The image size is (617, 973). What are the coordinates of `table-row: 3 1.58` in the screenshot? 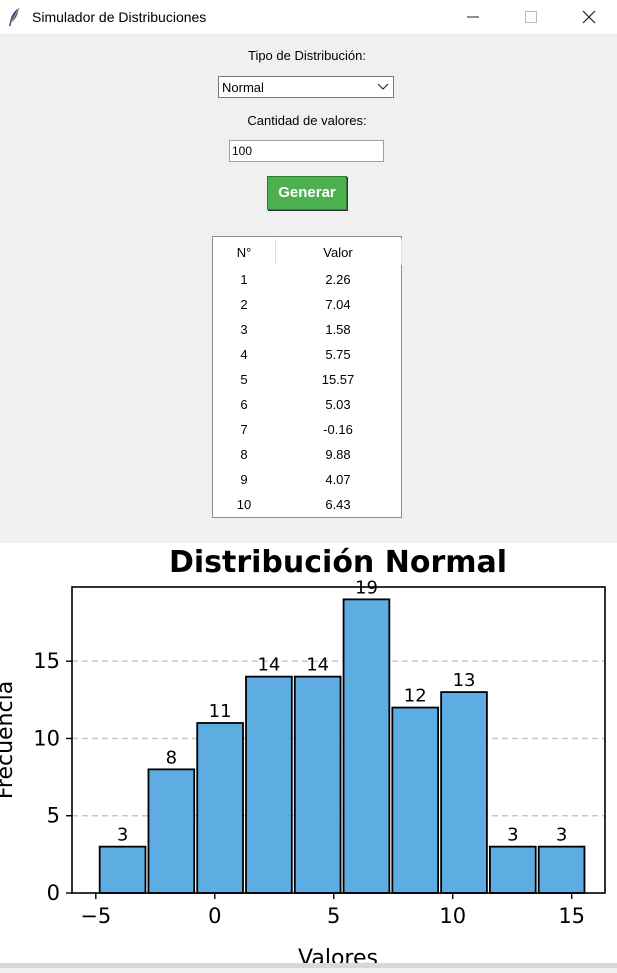 It's located at (307, 329).